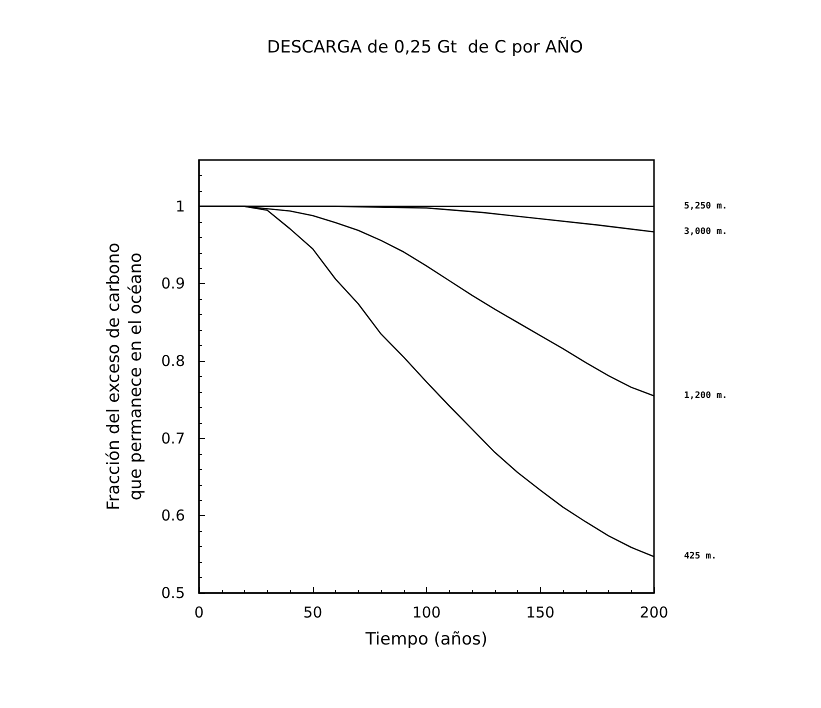 The height and width of the screenshot is (708, 821). I want to click on x-tick-label: 100, so click(426, 613).